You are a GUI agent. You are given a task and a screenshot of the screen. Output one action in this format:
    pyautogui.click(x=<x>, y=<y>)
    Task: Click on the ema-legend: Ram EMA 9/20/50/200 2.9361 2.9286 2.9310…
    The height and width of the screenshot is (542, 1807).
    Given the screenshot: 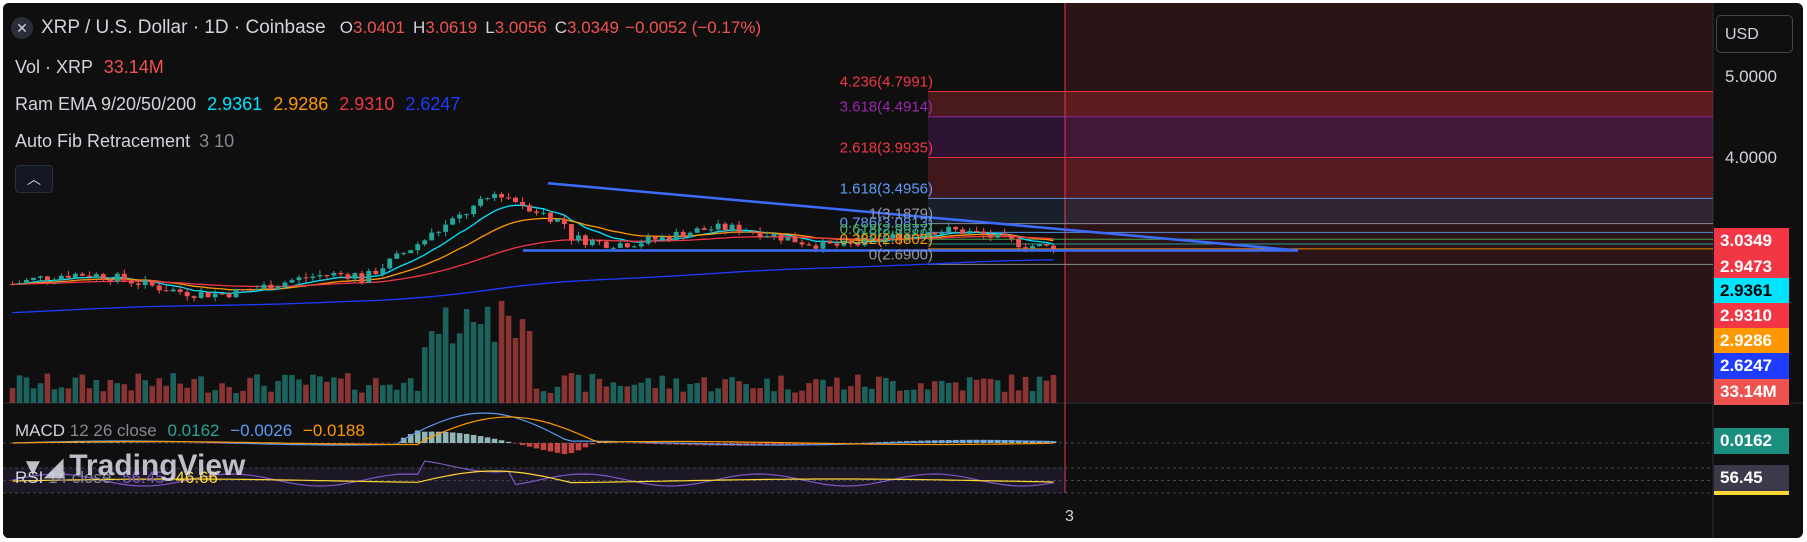 What is the action you would take?
    pyautogui.click(x=237, y=104)
    